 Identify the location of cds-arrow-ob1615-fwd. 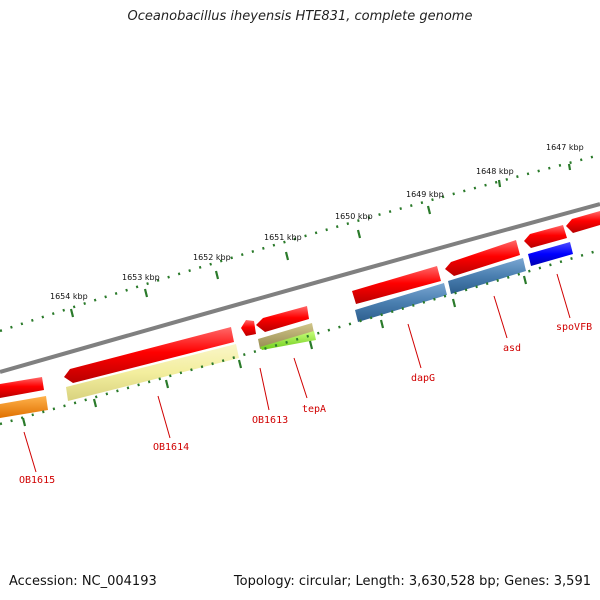
(22, 387).